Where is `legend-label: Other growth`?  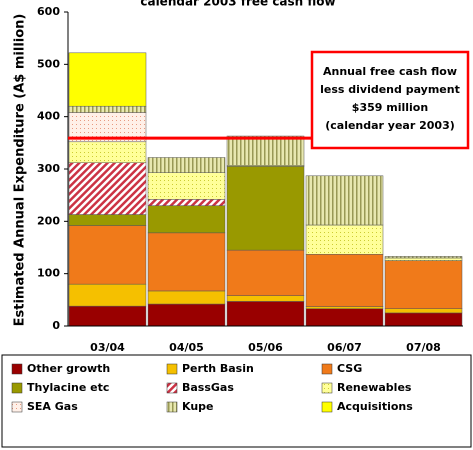 legend-label: Other growth is located at coordinates (68, 368).